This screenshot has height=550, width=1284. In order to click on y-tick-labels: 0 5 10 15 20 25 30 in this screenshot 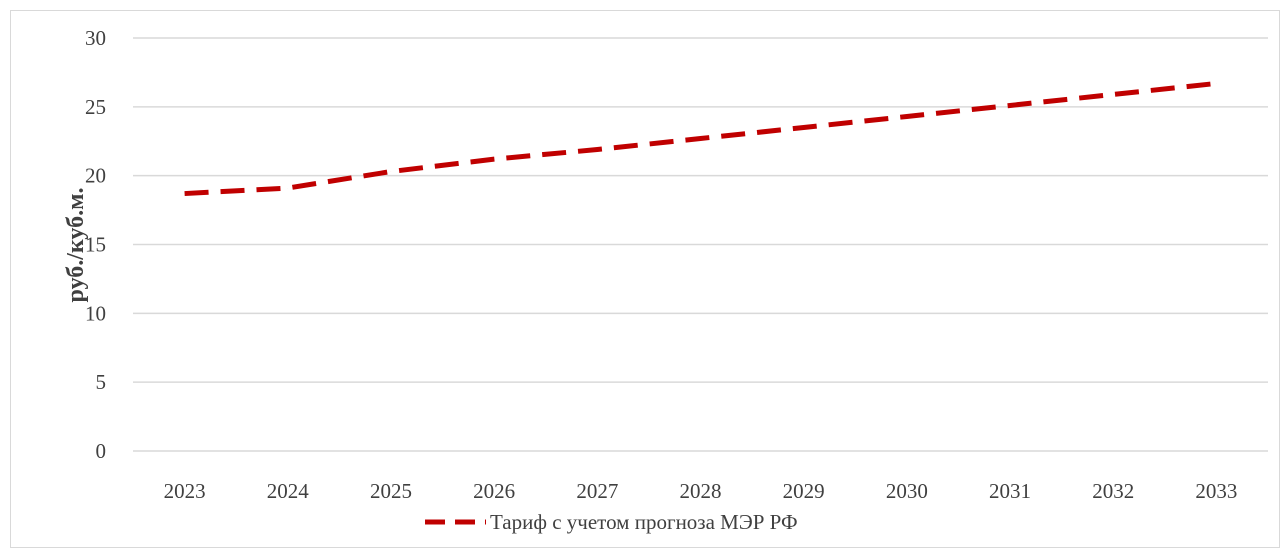, I will do `click(95, 244)`.